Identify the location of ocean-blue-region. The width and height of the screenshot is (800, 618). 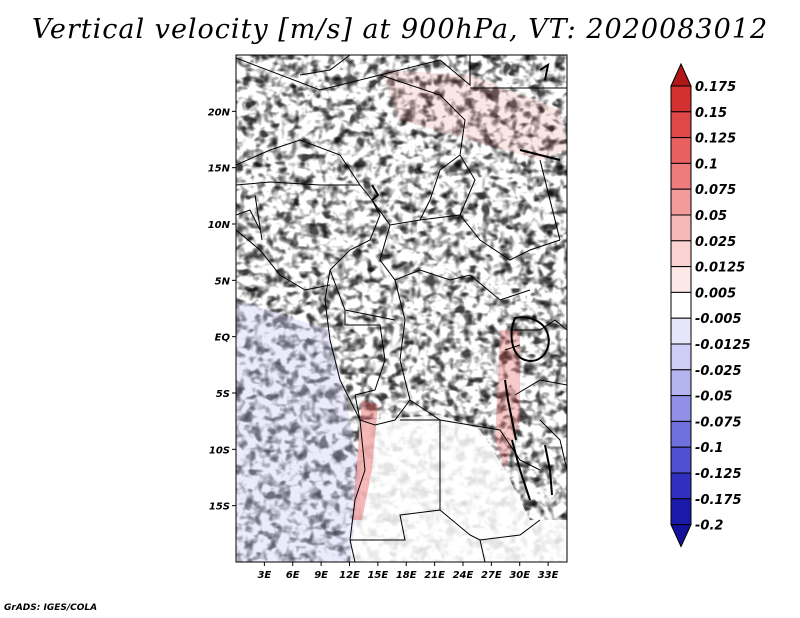
(298, 431).